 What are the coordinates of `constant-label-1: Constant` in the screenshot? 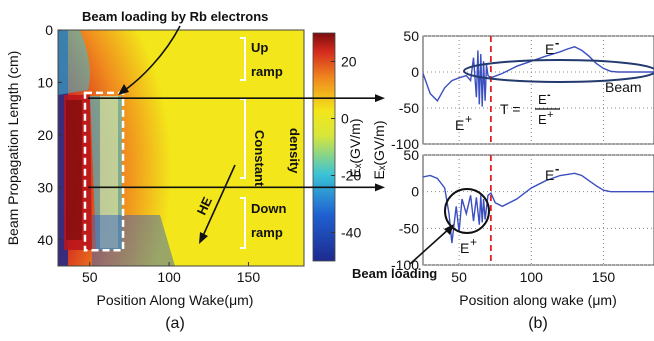 It's located at (259, 158).